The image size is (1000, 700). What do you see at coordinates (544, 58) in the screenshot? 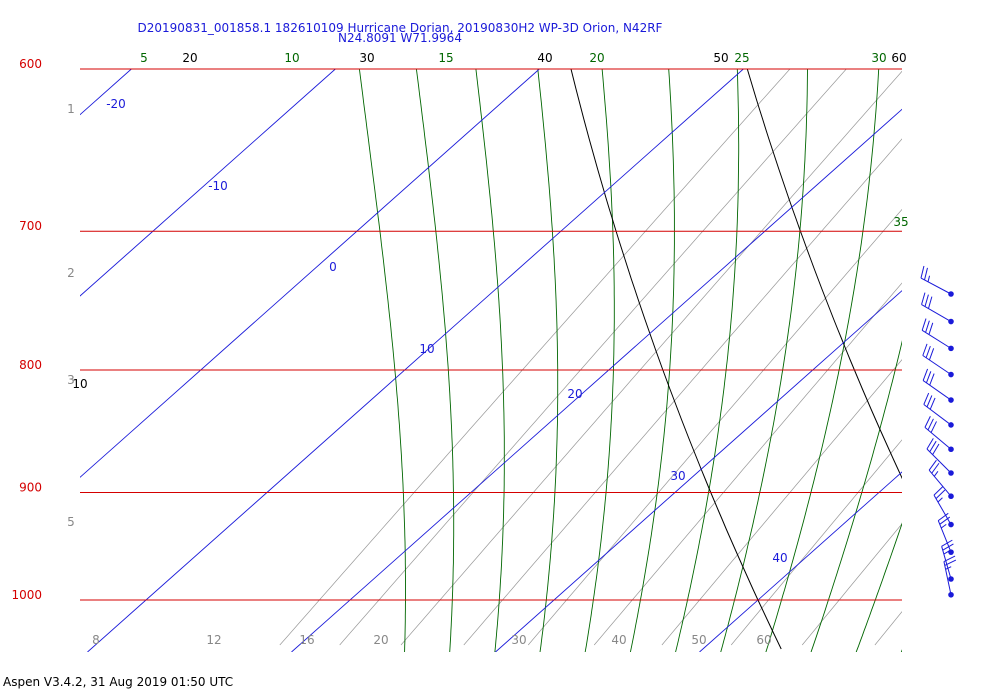
I see `dry-adiabat-label: 40` at bounding box center [544, 58].